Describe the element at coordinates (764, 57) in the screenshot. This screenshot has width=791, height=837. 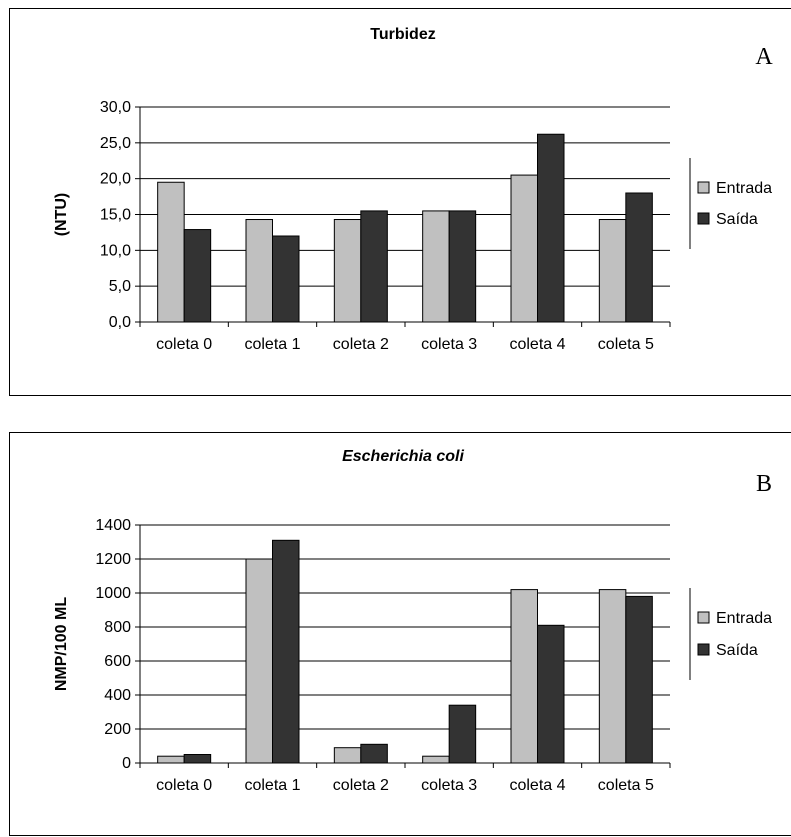
I see `panel-letter: A` at that location.